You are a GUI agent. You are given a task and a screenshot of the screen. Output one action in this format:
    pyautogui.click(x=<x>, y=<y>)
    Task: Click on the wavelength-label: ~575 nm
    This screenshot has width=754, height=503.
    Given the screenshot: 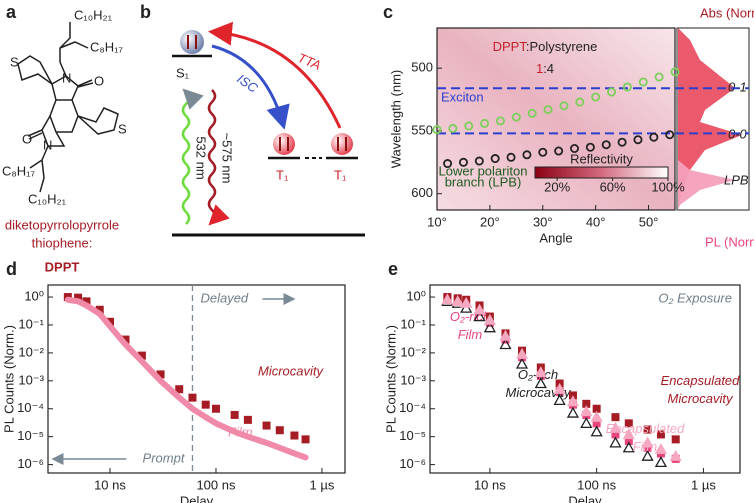 What is the action you would take?
    pyautogui.click(x=227, y=158)
    